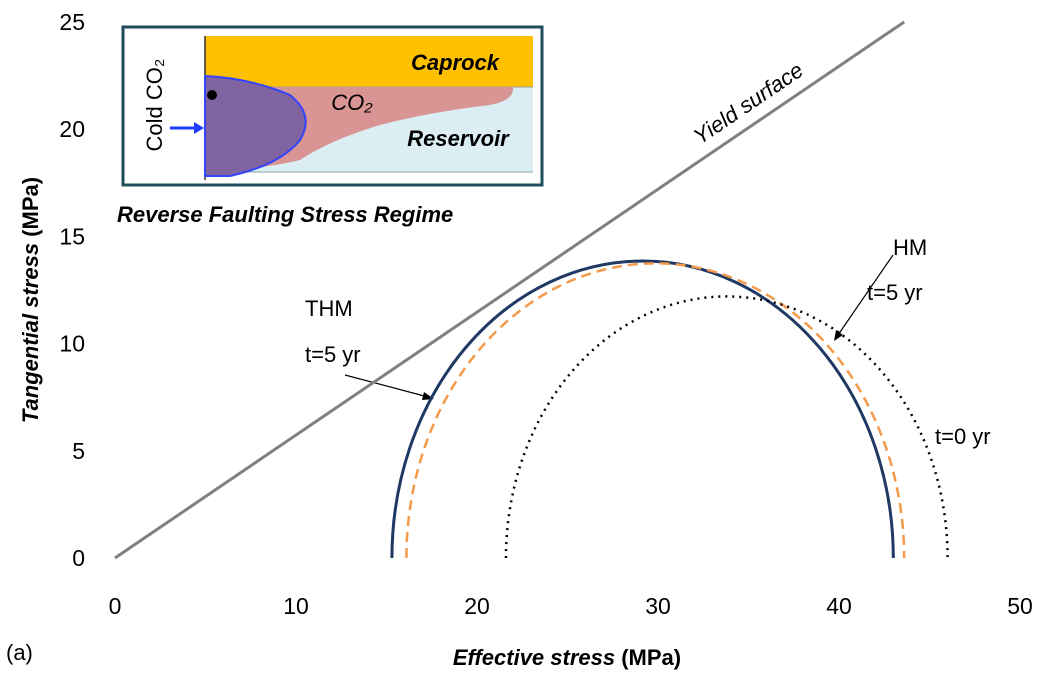  What do you see at coordinates (115, 606) in the screenshot?
I see `x-tick-label: 0` at bounding box center [115, 606].